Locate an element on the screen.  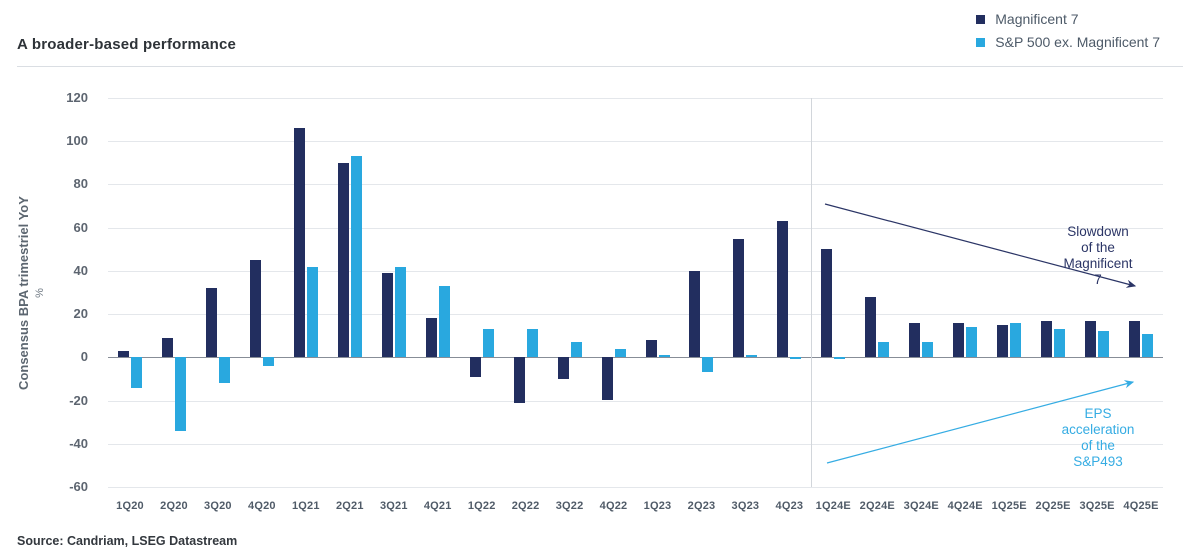
y-tick-label: 120 is located at coordinates (77, 97).